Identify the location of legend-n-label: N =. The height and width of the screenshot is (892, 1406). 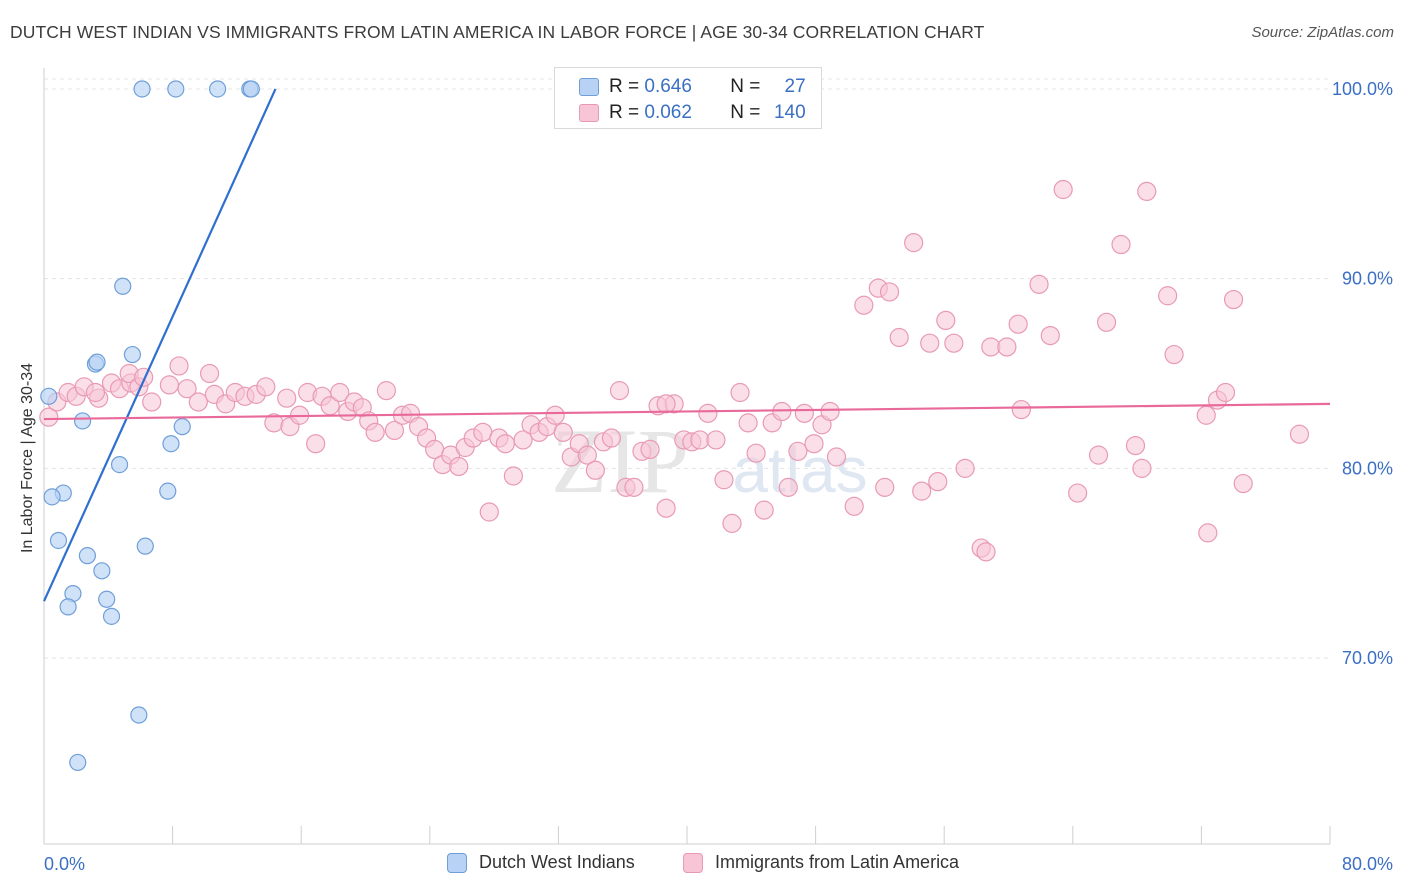
(745, 86).